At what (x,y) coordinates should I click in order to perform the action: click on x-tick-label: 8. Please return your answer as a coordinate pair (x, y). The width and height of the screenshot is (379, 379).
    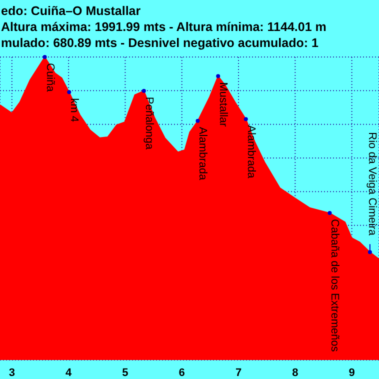
    Looking at the image, I should click on (295, 372).